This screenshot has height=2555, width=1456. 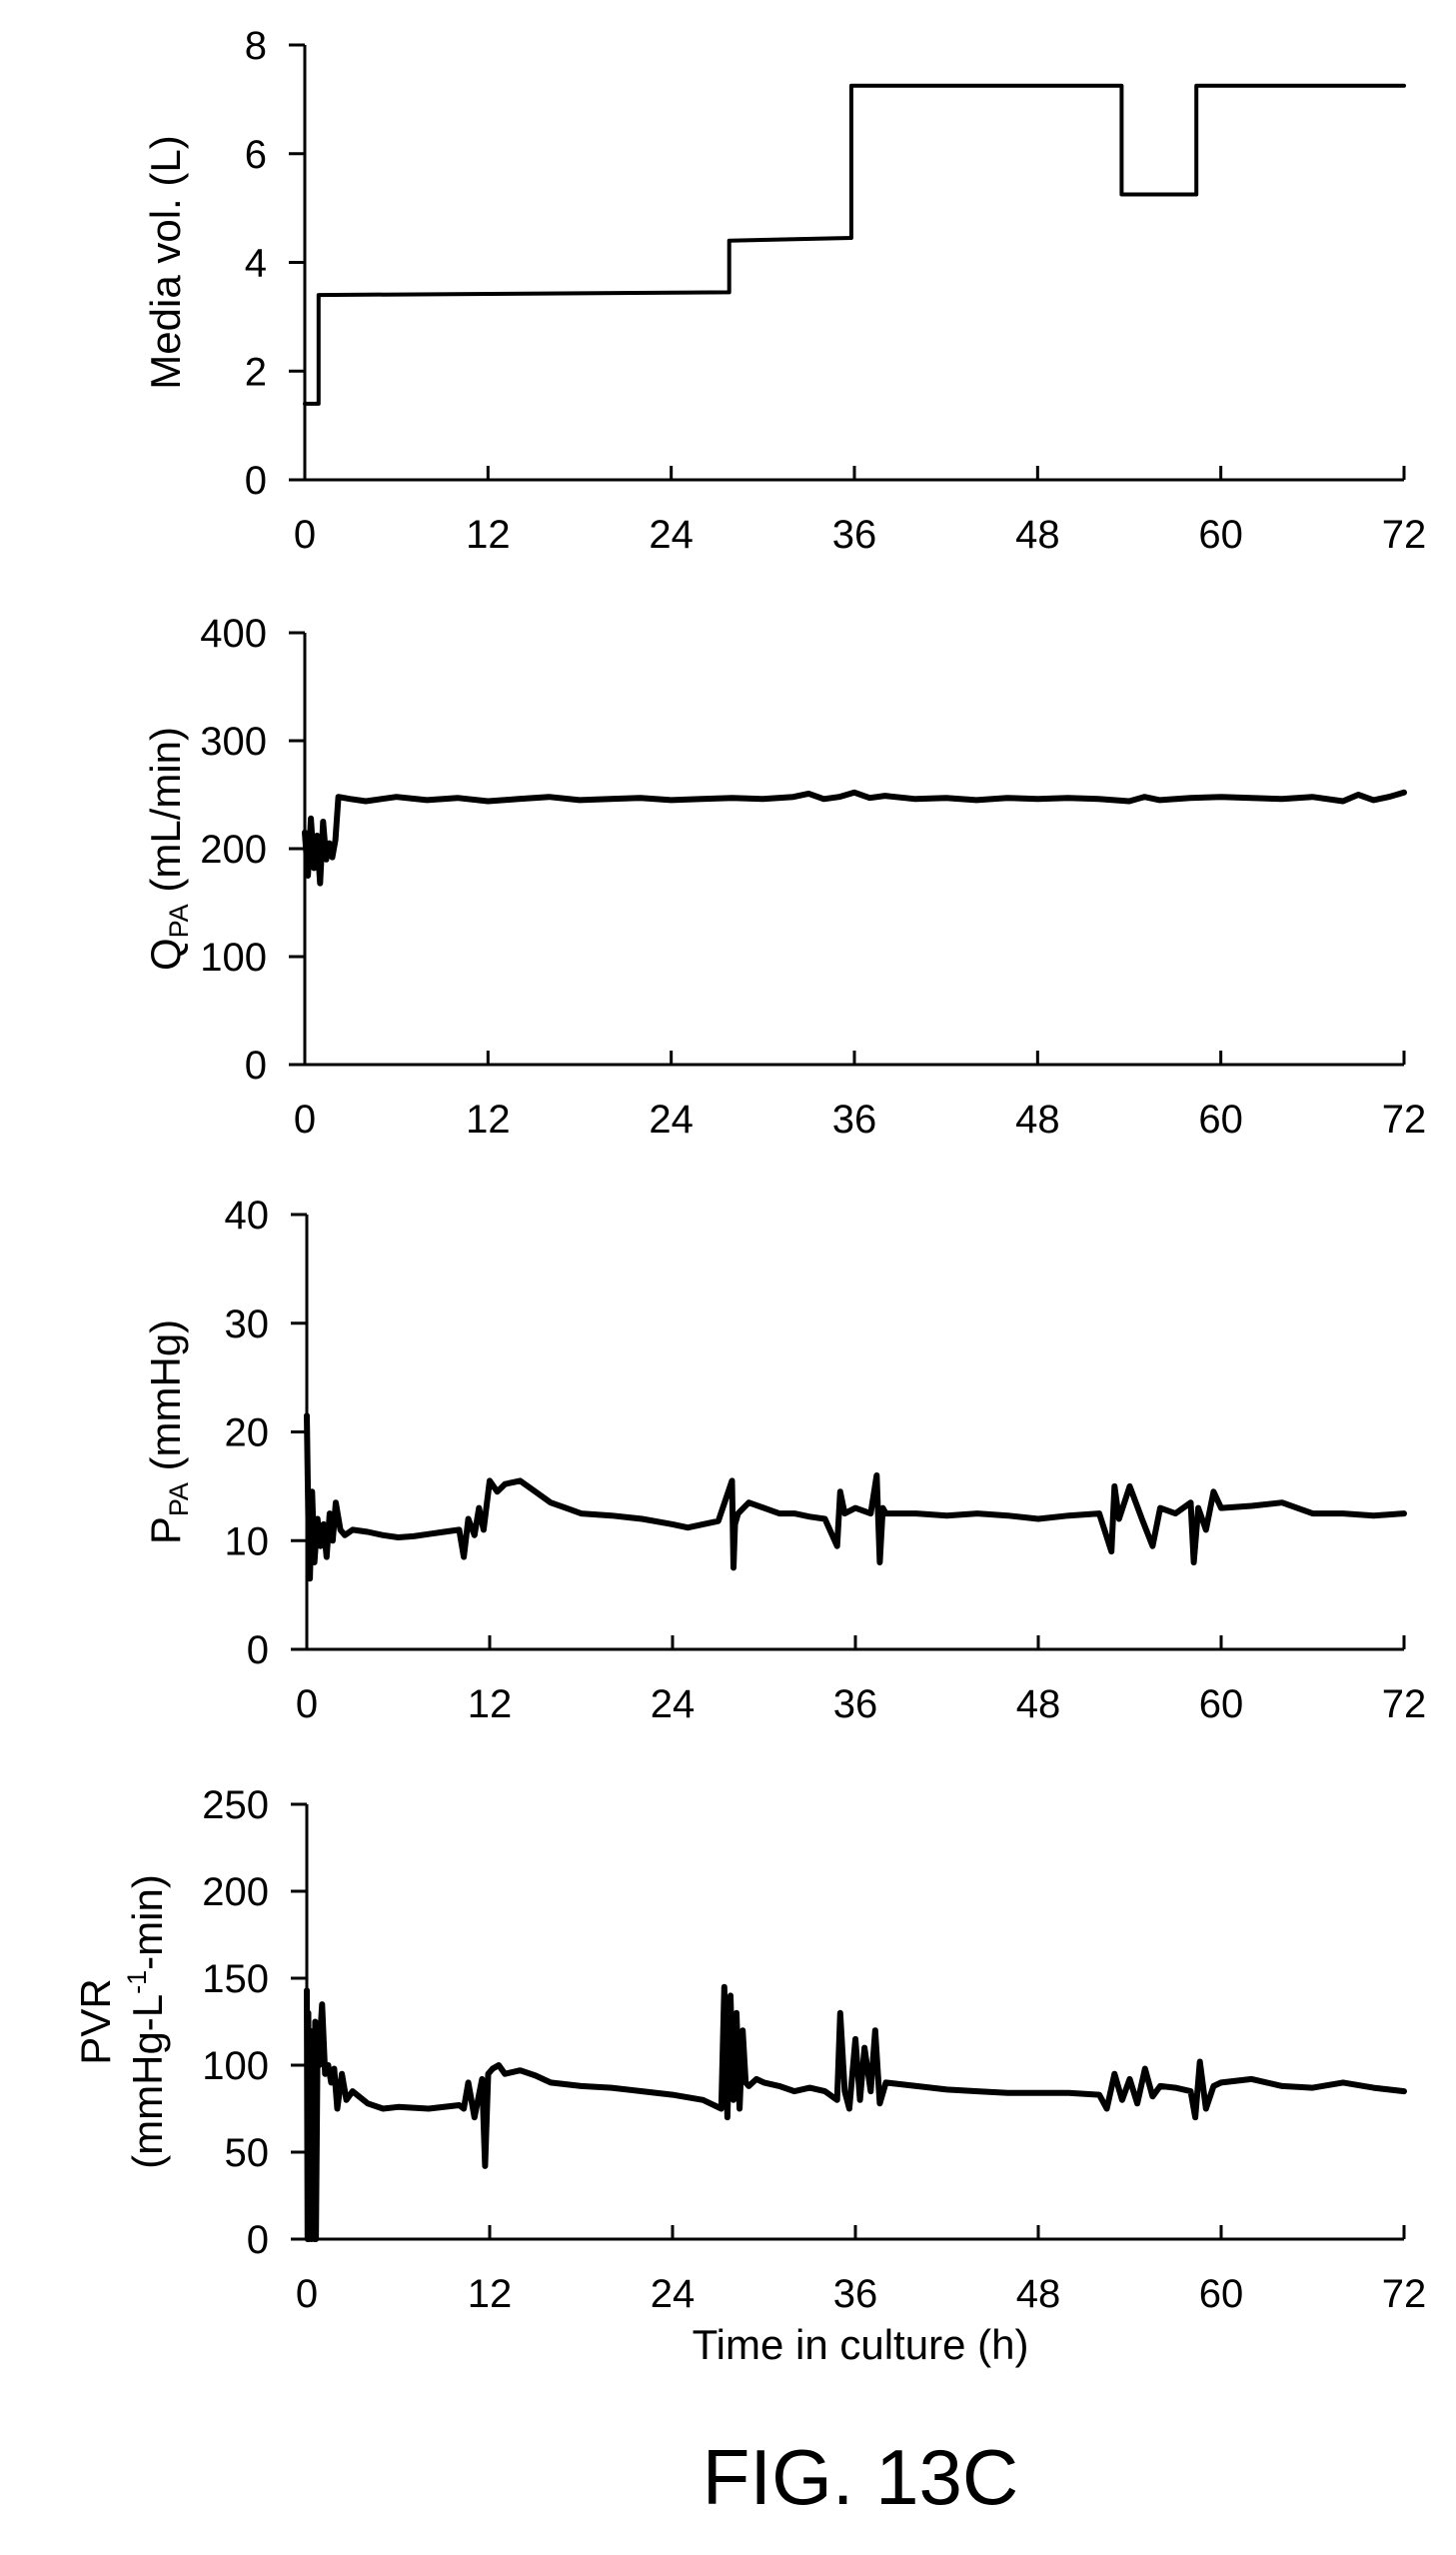 What do you see at coordinates (256, 46) in the screenshot?
I see `y-tick-label: 8` at bounding box center [256, 46].